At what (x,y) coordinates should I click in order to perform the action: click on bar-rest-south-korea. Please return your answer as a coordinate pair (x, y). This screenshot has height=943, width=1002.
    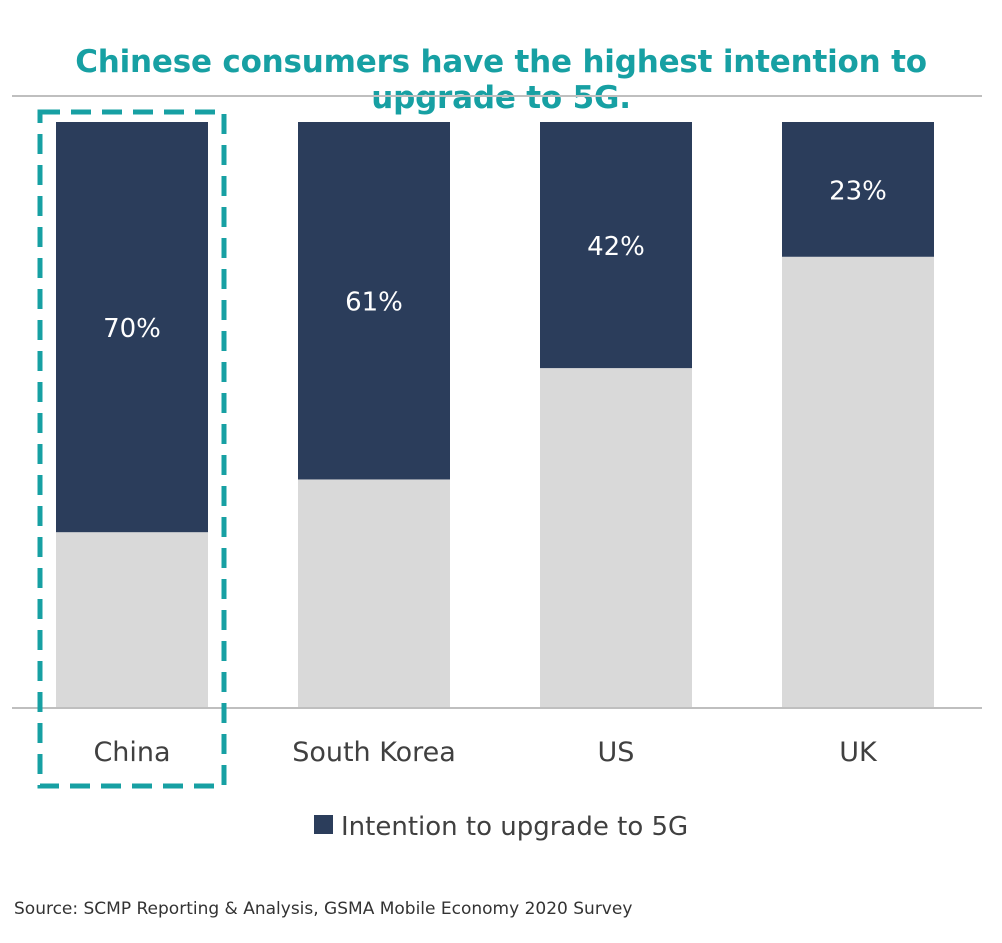
    Looking at the image, I should click on (374, 593).